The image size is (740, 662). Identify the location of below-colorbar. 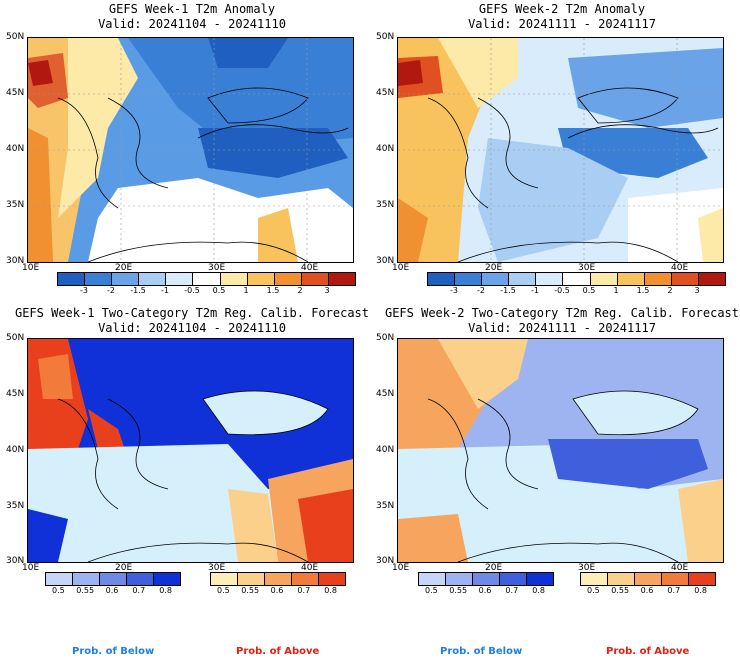
(486, 579).